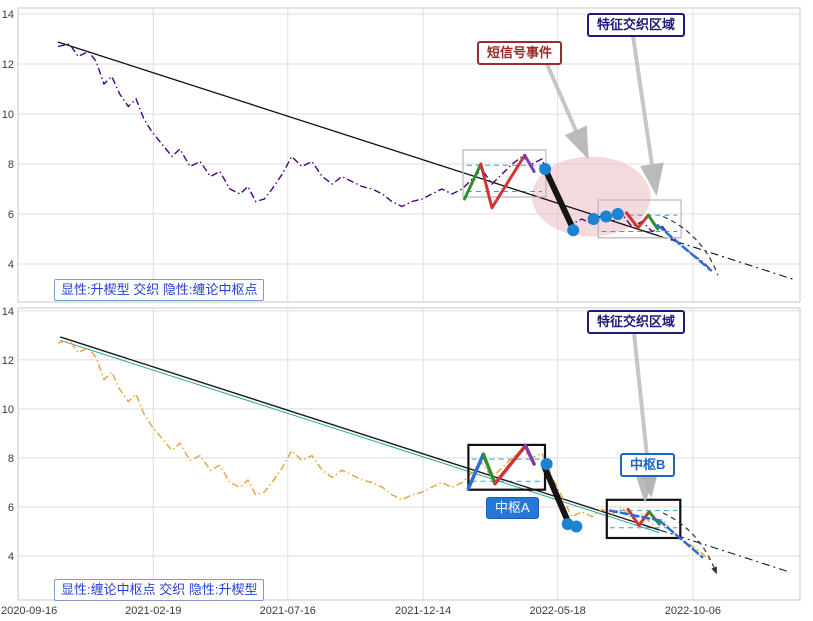 This screenshot has width=813, height=621. What do you see at coordinates (693, 611) in the screenshot?
I see `x-tick-label: 2022-10-06` at bounding box center [693, 611].